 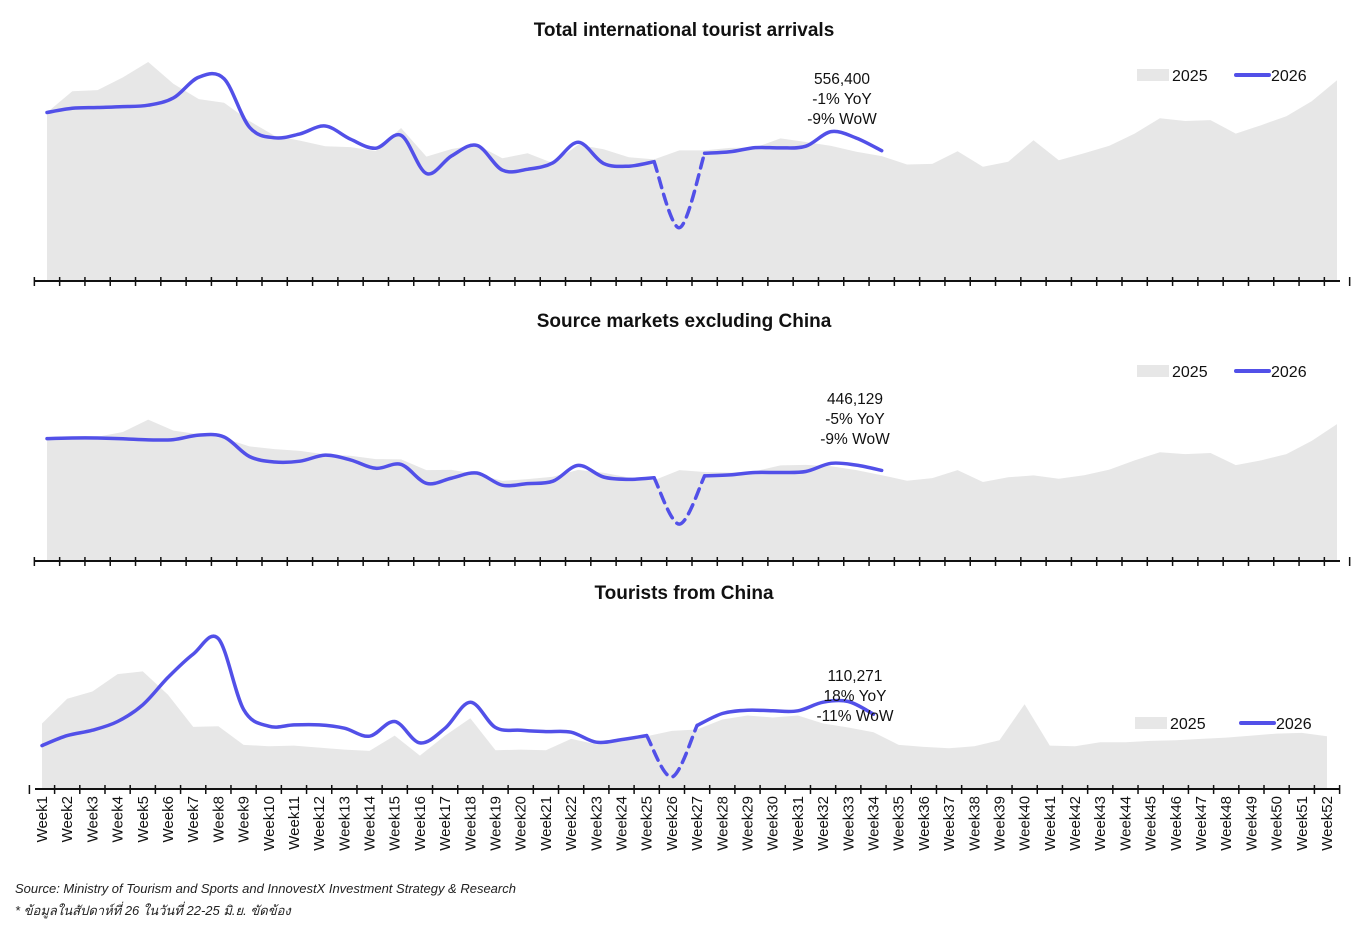 I want to click on x-tick-label: Week3, so click(x=92, y=819).